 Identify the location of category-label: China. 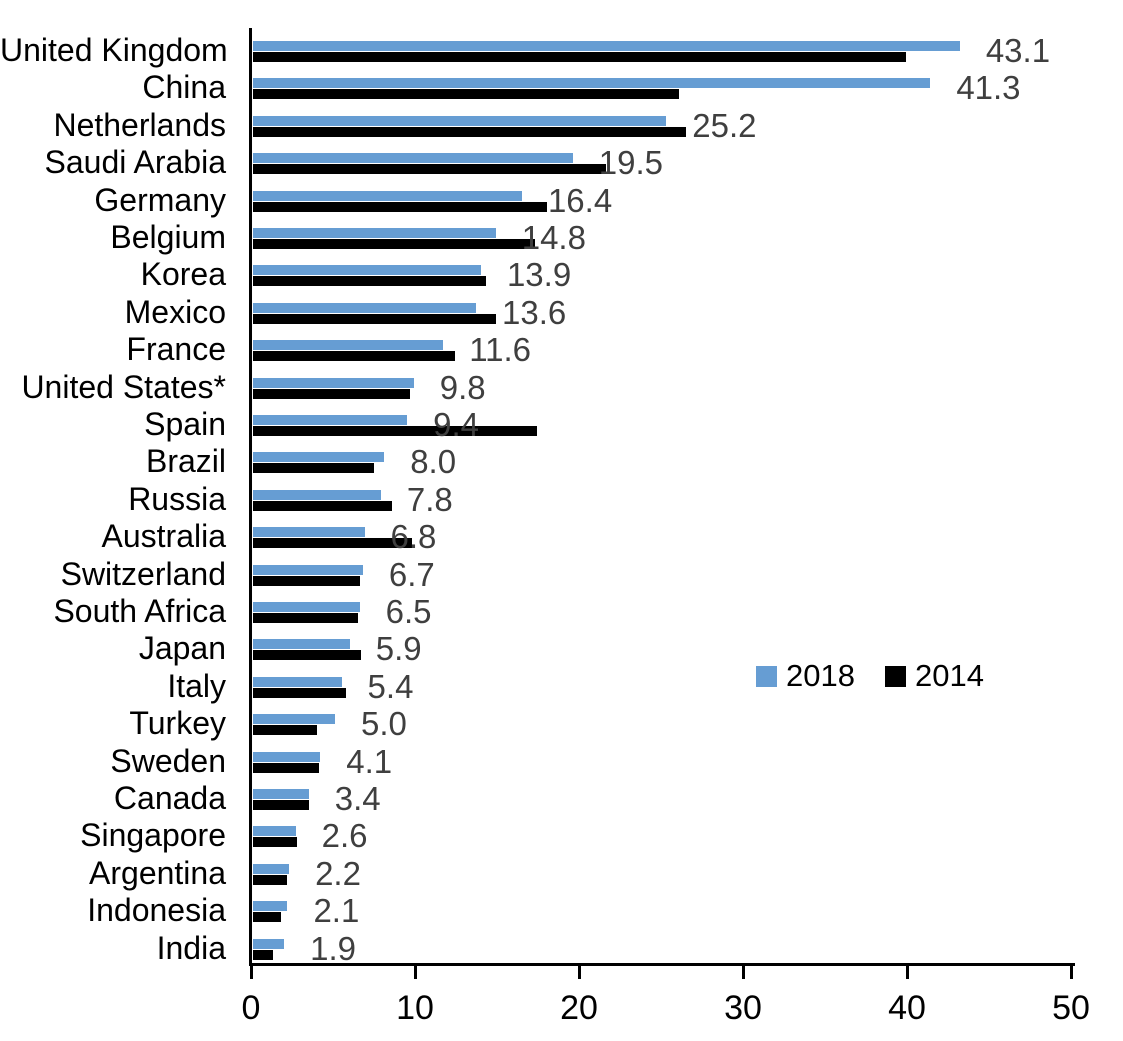
(184, 87).